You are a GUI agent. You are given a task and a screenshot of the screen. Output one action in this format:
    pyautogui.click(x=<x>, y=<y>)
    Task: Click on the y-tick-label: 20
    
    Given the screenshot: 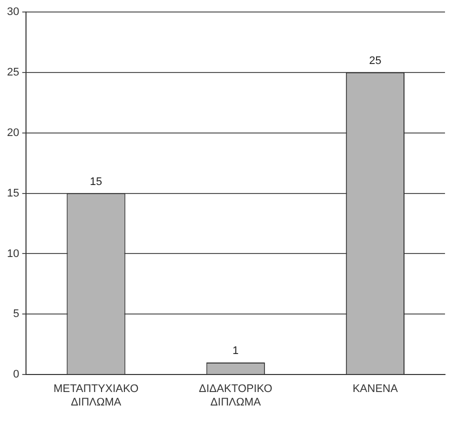 What is the action you would take?
    pyautogui.click(x=13, y=132)
    